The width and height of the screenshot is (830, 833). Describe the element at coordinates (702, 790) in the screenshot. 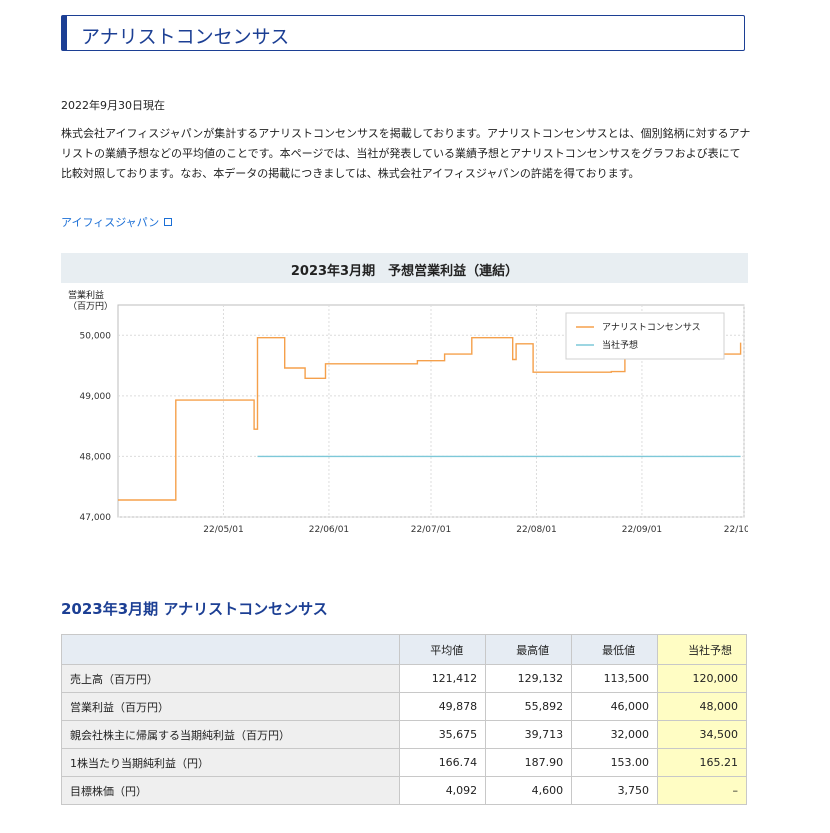

I see `company-forecast-value: –` at that location.